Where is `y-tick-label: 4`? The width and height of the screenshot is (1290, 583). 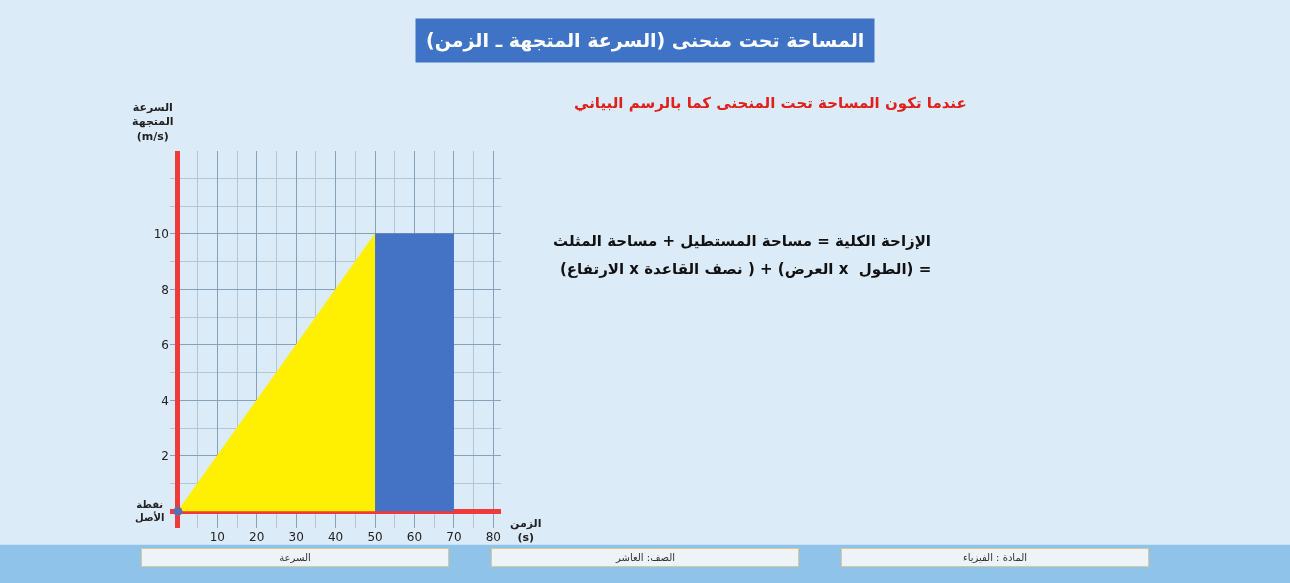
y-tick-label: 4 is located at coordinates (165, 400).